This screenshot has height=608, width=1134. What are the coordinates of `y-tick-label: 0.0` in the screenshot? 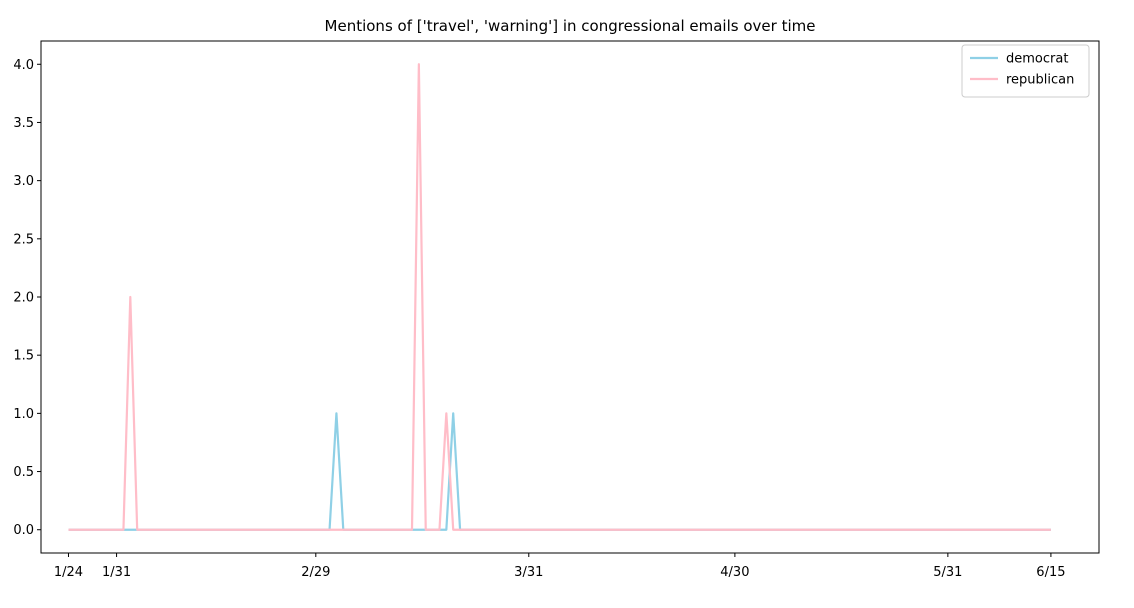 It's located at (23, 530).